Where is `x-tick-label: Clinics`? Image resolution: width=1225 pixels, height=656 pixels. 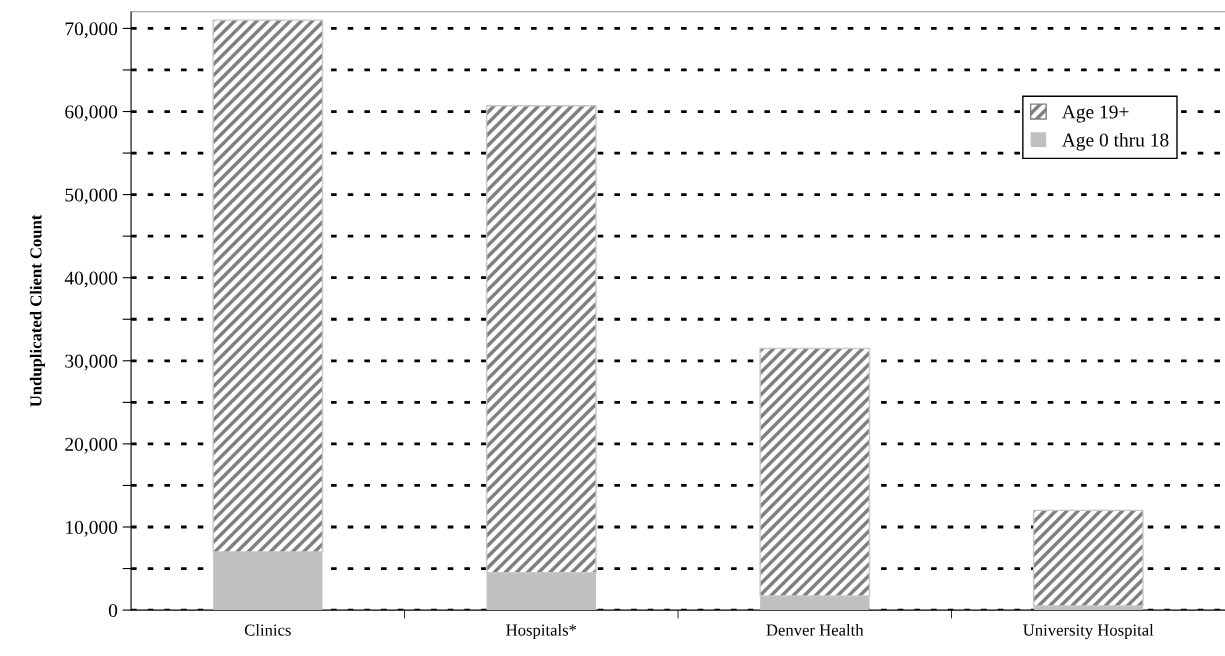 x-tick-label: Clinics is located at coordinates (267, 629).